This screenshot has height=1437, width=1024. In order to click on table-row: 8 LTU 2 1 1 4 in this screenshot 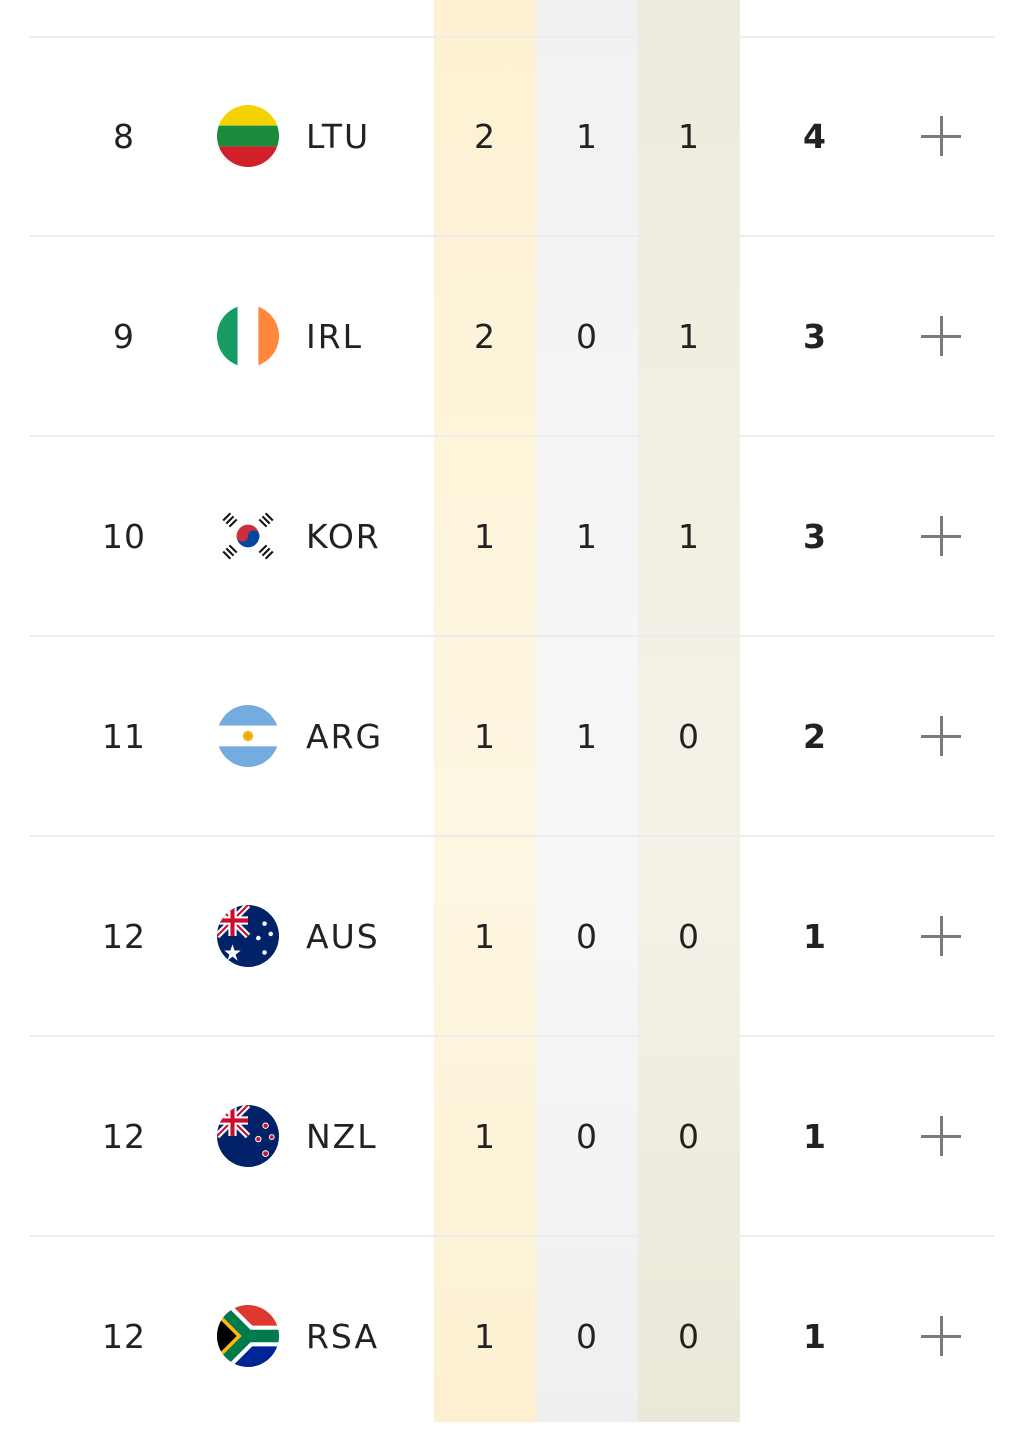, I will do `click(512, 137)`.